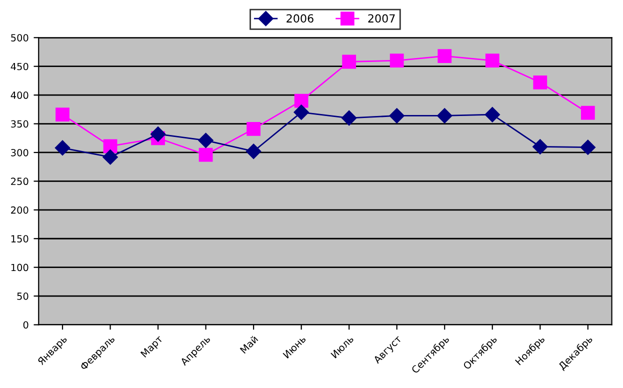 The image size is (623, 388). Describe the element at coordinates (19, 66) in the screenshot. I see `y-tick-label: 450` at that location.